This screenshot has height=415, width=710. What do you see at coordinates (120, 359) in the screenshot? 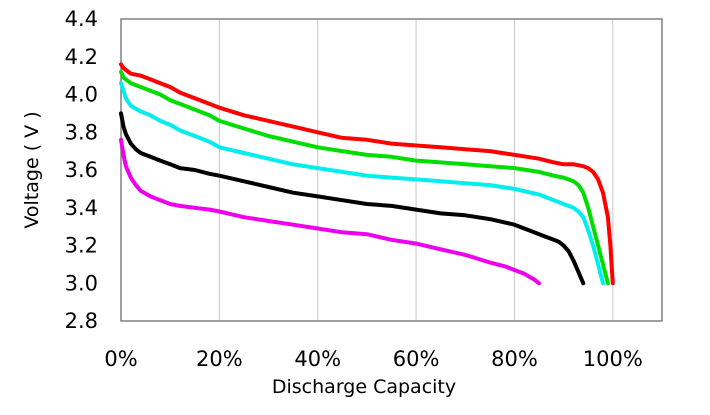
I see `x-tick-label-0: 0%` at bounding box center [120, 359].